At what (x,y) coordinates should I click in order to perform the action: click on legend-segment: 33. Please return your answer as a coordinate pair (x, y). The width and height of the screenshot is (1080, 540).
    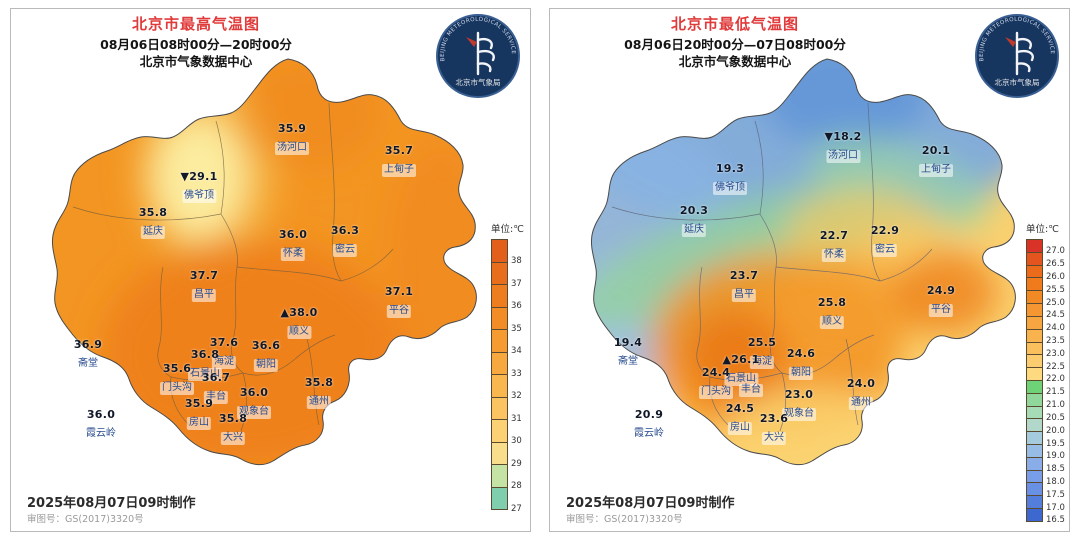
    Looking at the image, I should click on (506, 365).